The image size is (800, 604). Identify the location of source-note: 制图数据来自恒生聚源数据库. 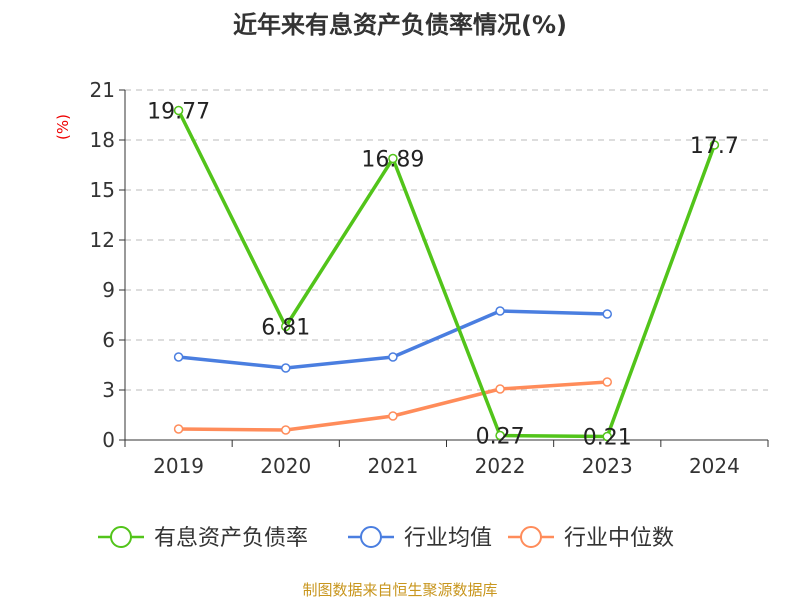
(399, 590).